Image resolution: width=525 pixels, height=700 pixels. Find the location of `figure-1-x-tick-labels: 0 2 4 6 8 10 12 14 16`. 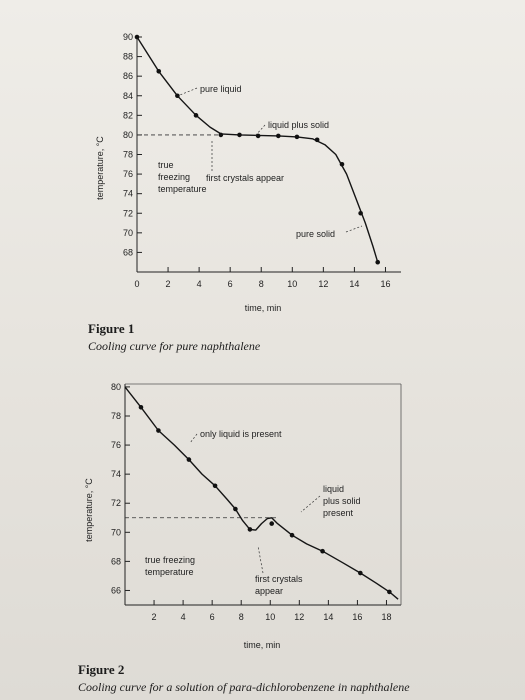

figure-1-x-tick-labels: 0 2 4 6 8 10 12 14 16 is located at coordinates (262, 284).